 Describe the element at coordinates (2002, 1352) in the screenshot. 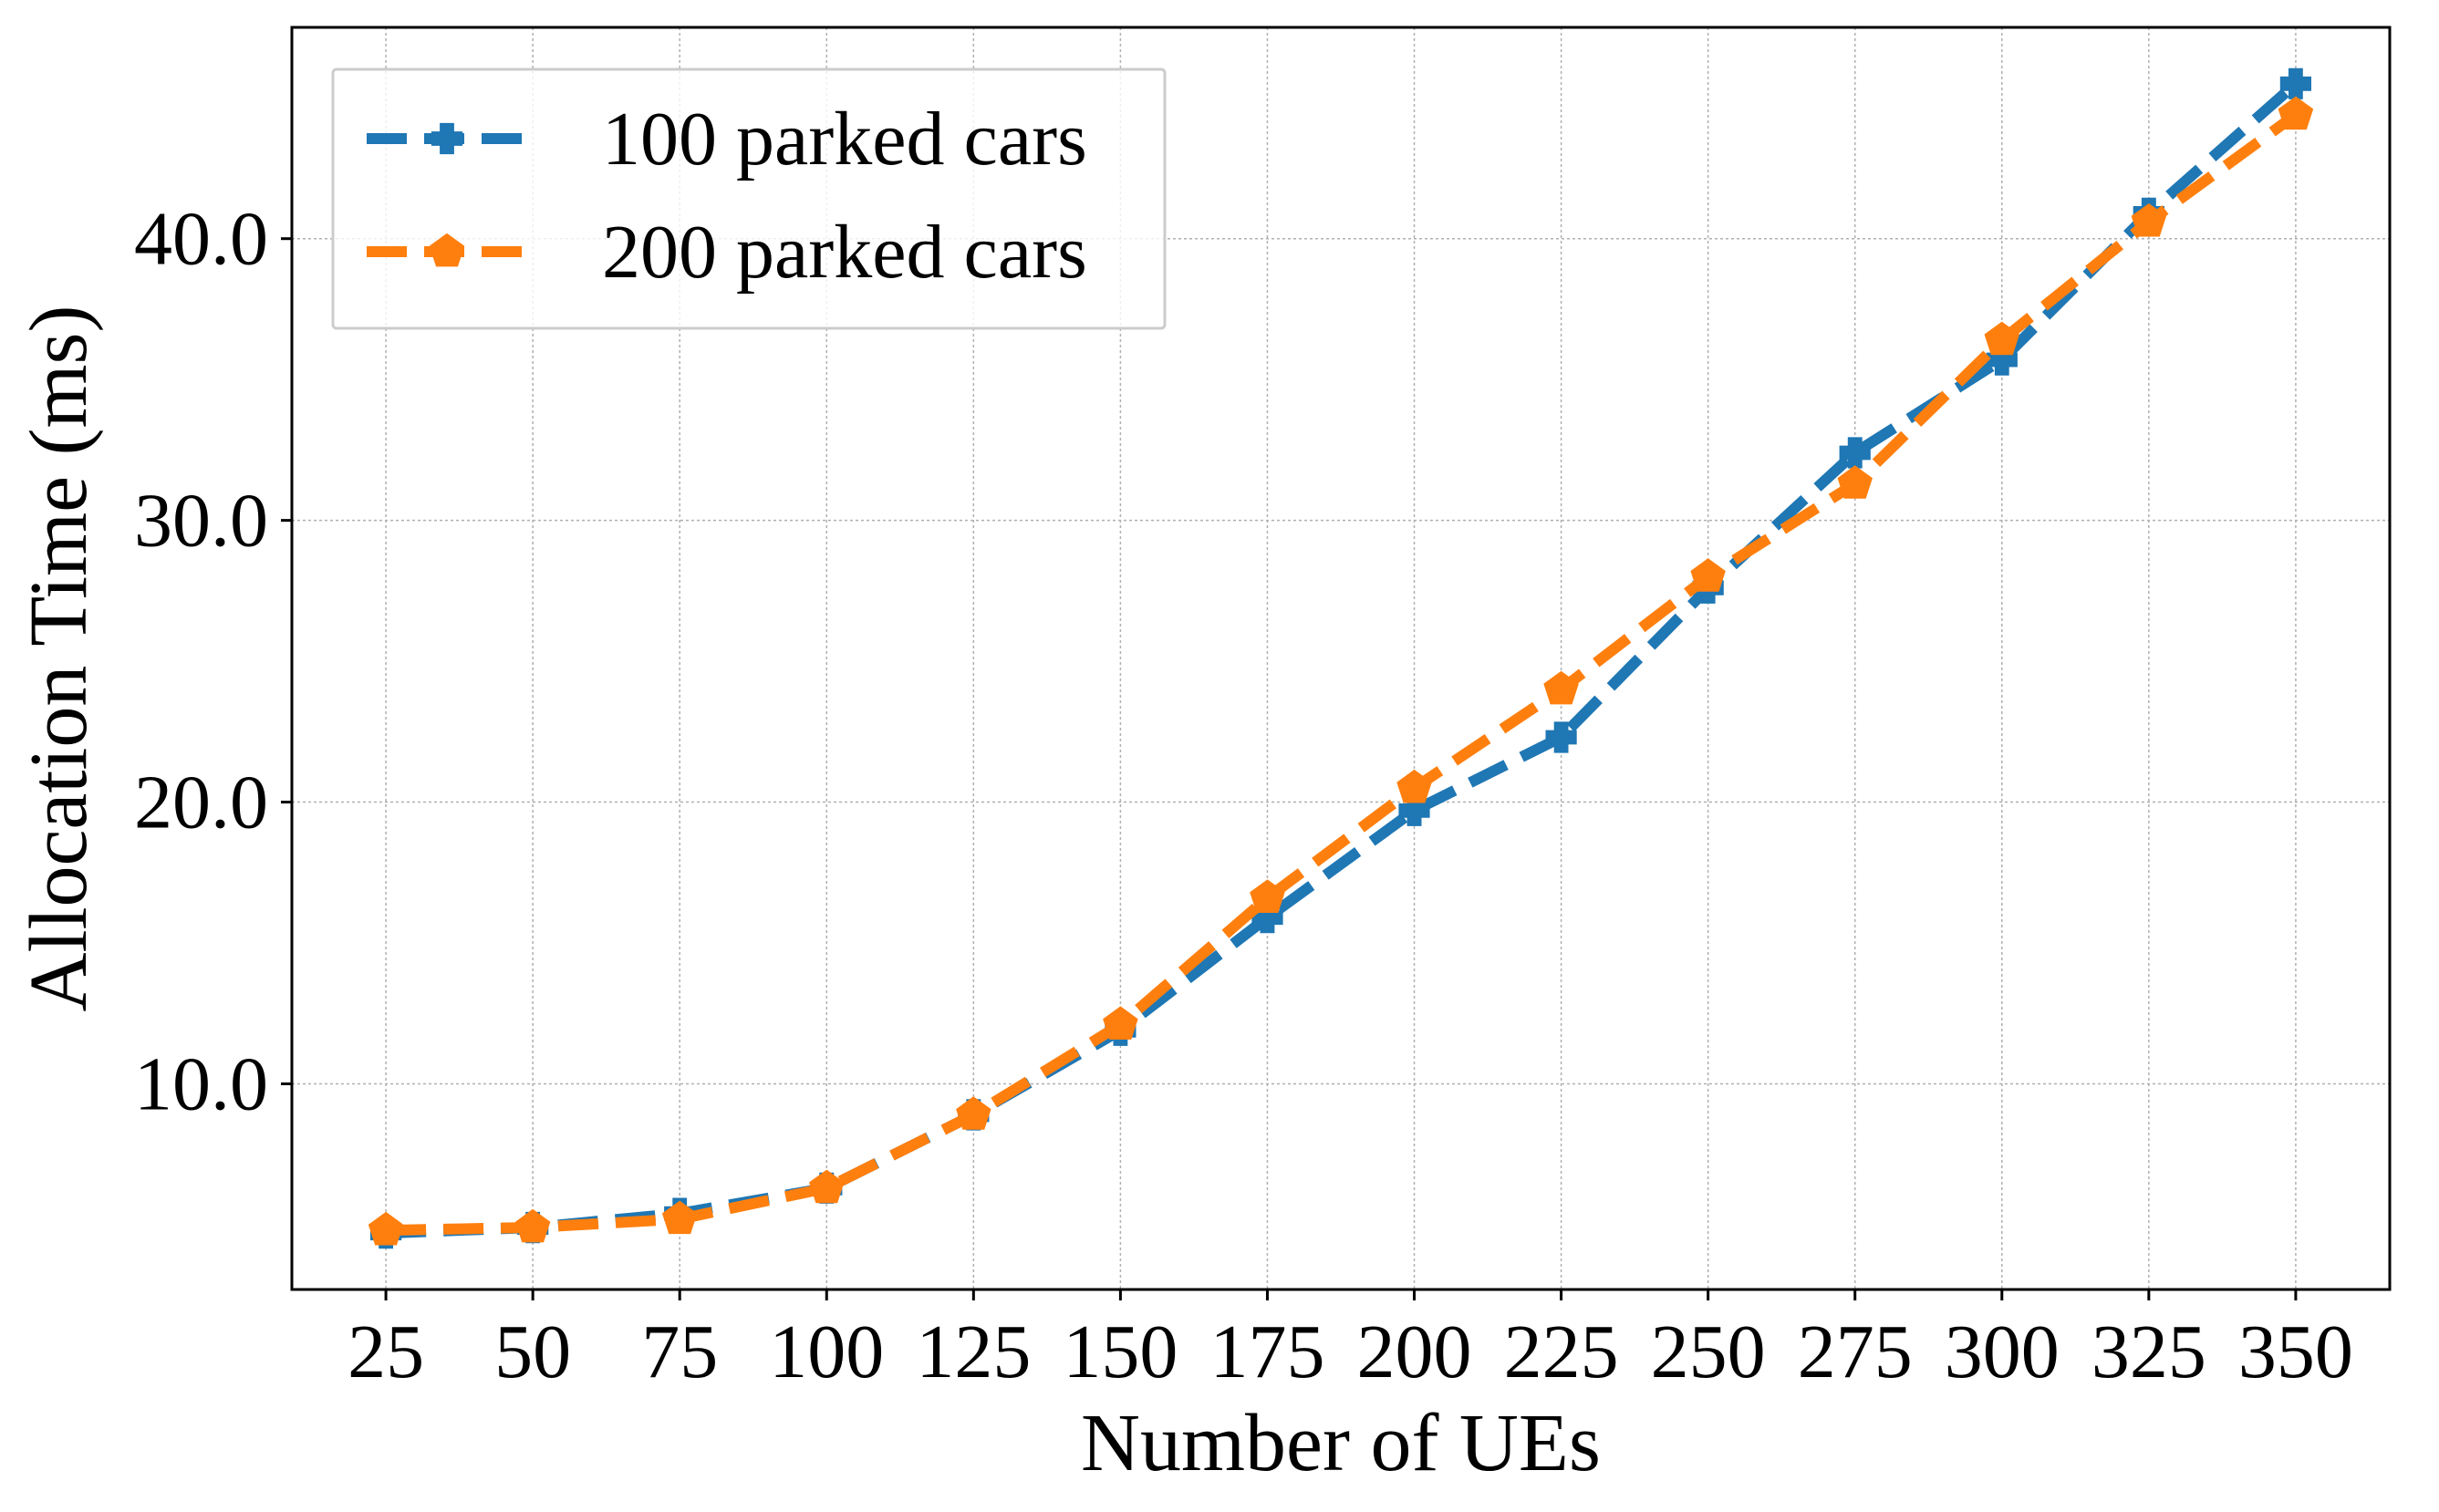

I see `x-tick-label: 300` at that location.